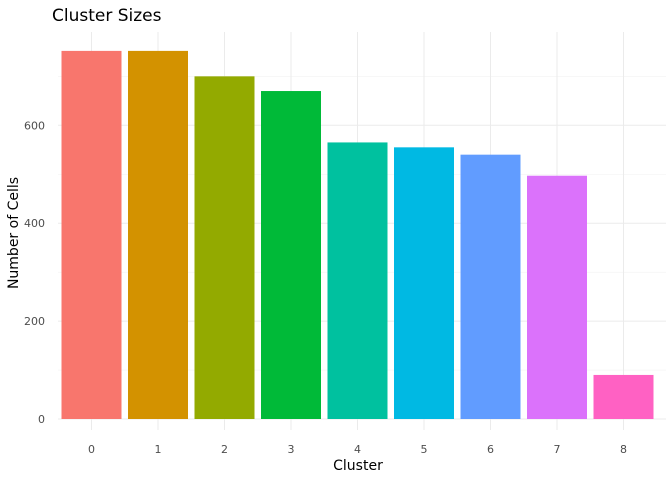 The width and height of the screenshot is (672, 480). I want to click on chart-title: Cluster Sizes, so click(107, 16).